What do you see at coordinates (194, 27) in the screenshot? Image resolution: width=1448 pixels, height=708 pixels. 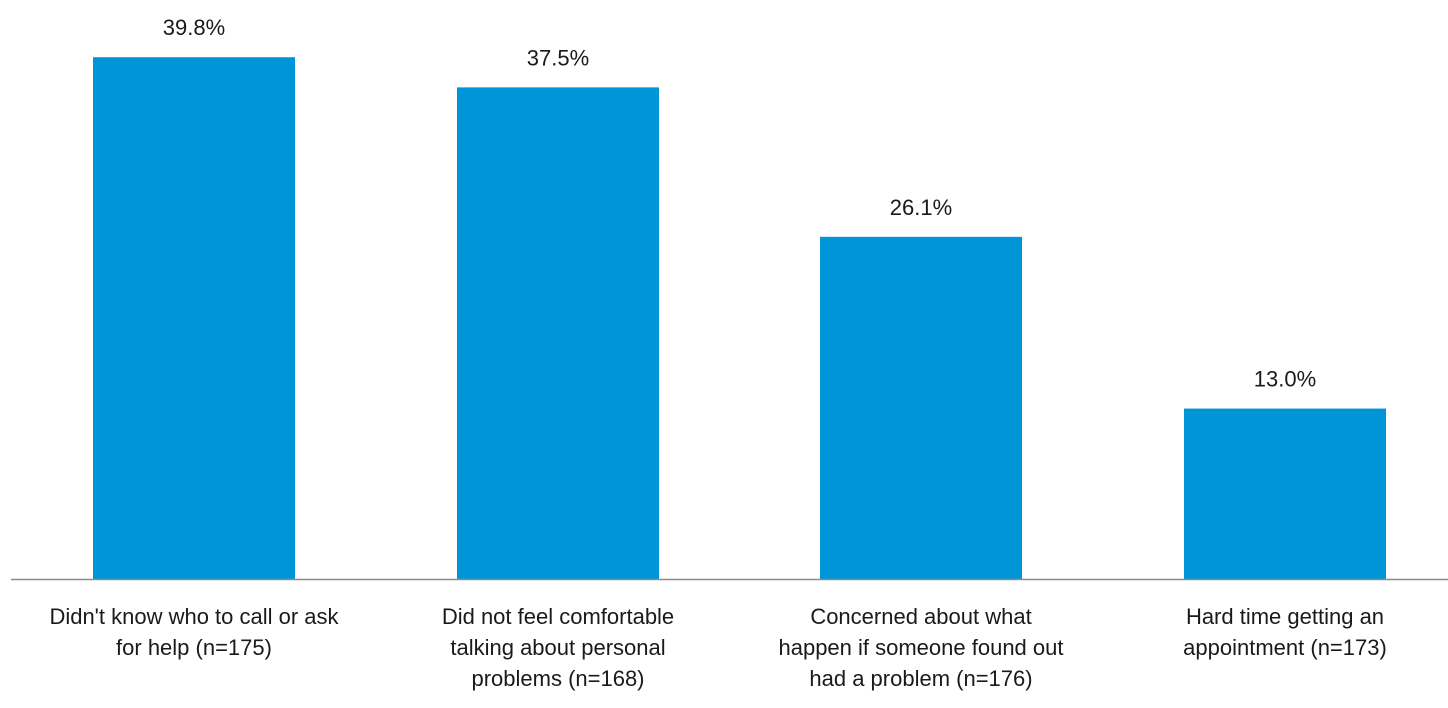 I see `value-label-1: 39.8%` at bounding box center [194, 27].